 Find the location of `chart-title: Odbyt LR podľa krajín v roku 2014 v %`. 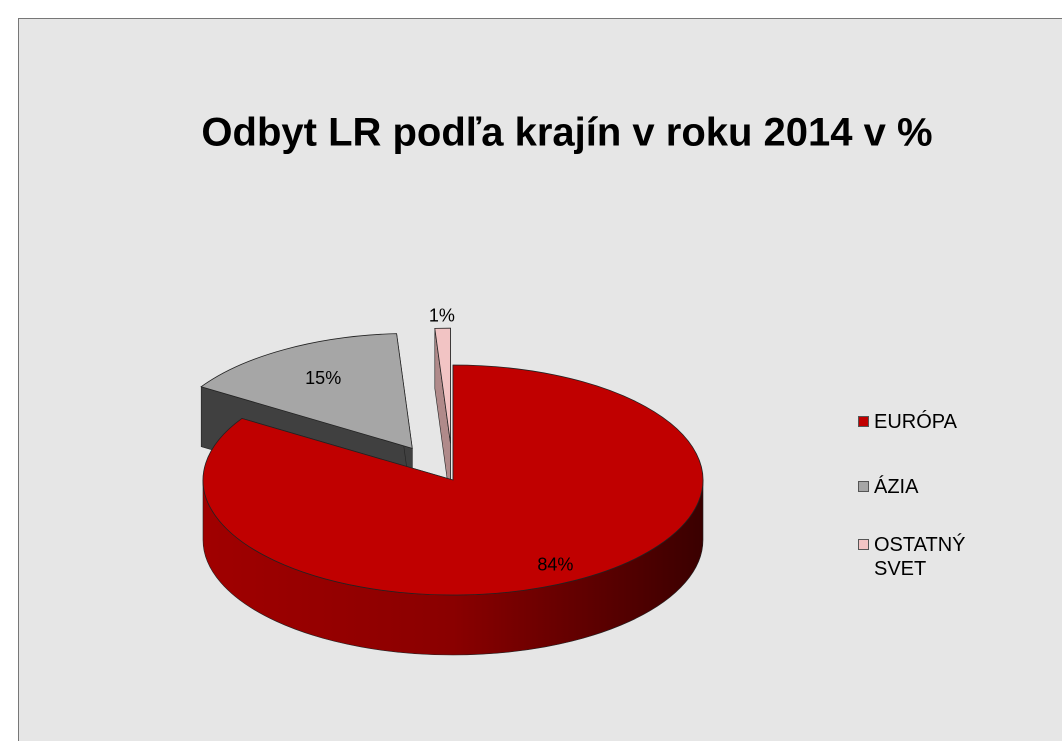

chart-title: Odbyt LR podľa krajín v roku 2014 v % is located at coordinates (566, 133).